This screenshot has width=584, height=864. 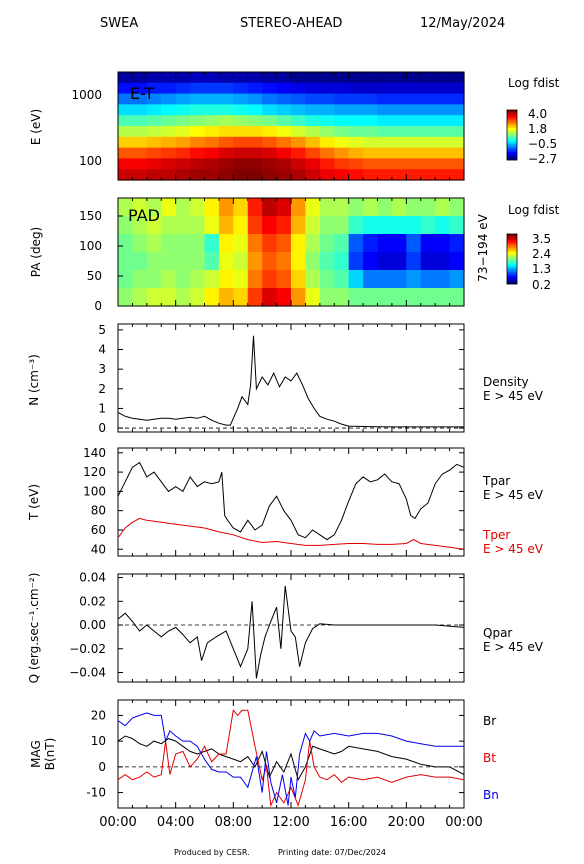 I want to click on et-cbar-tick-2: −0.5, so click(x=542, y=144).